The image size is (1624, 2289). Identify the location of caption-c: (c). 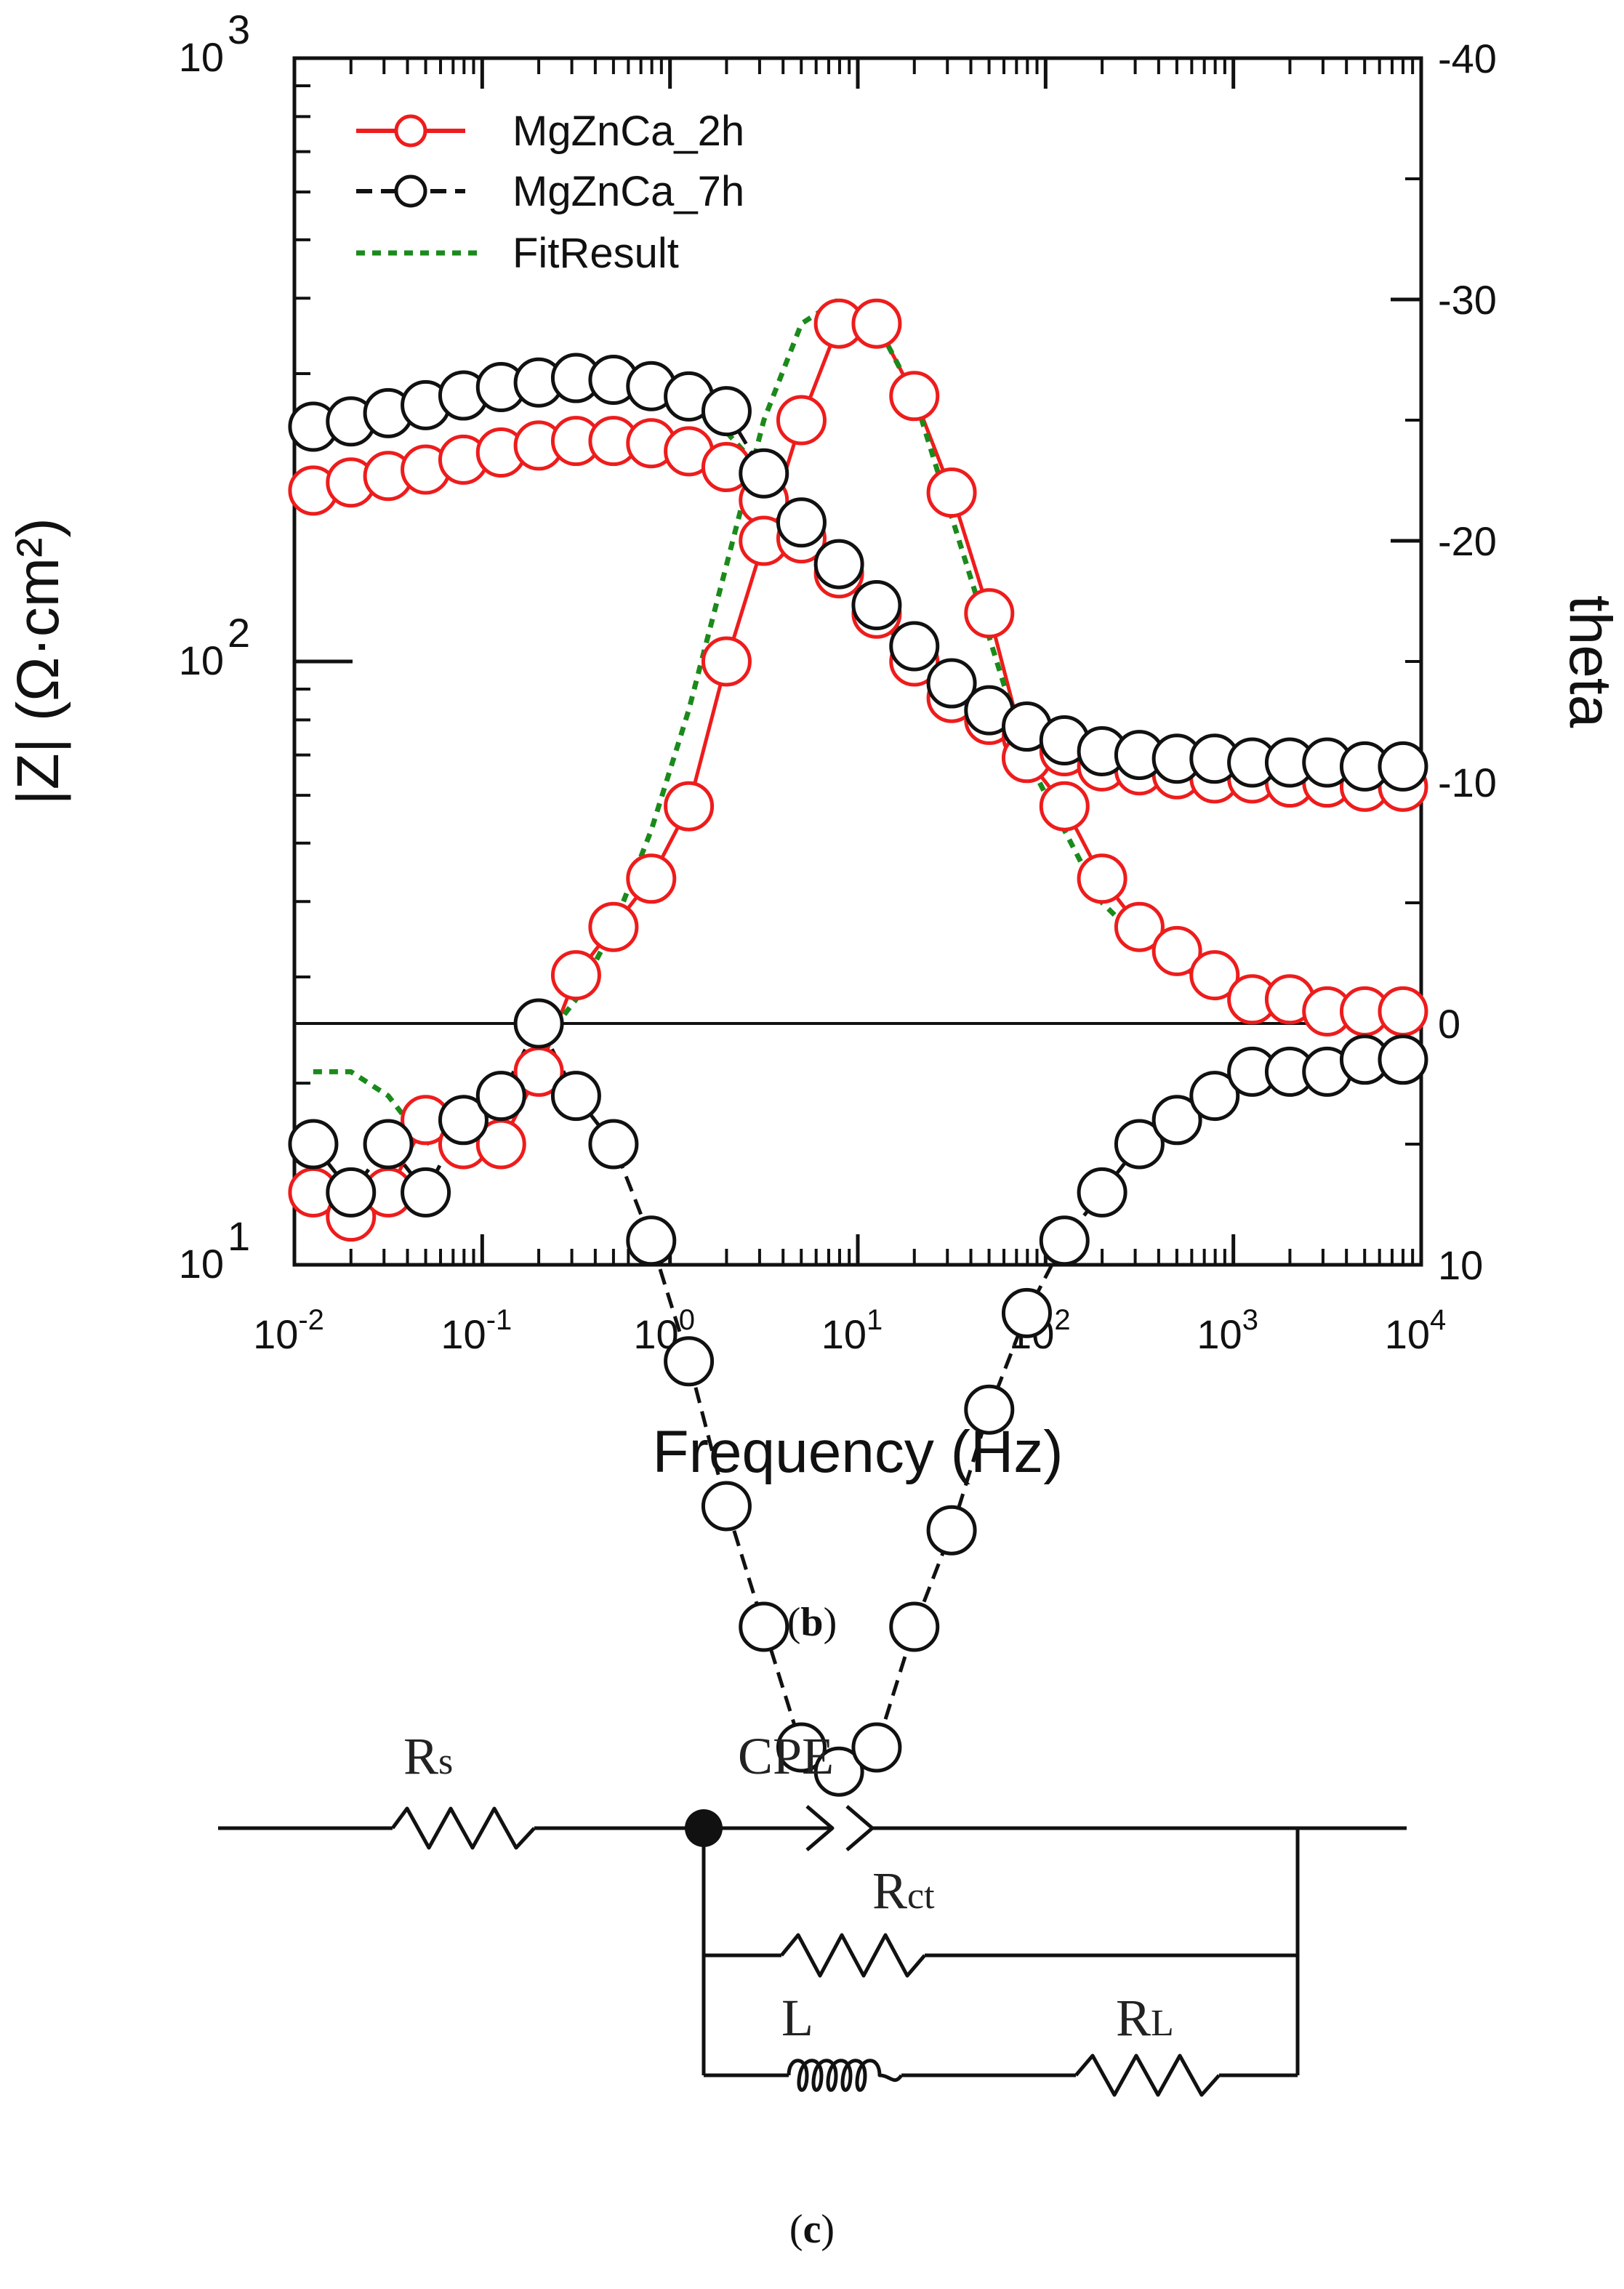
(812, 2229).